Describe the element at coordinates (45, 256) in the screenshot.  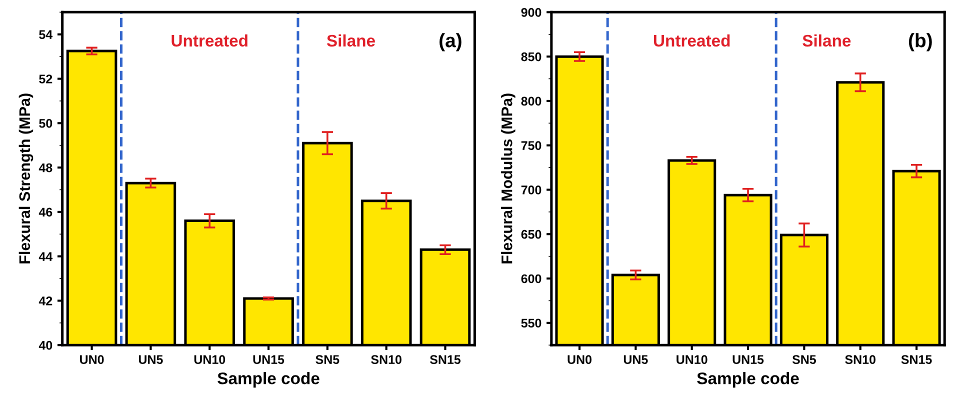
I see `y-tick-label: 44` at that location.